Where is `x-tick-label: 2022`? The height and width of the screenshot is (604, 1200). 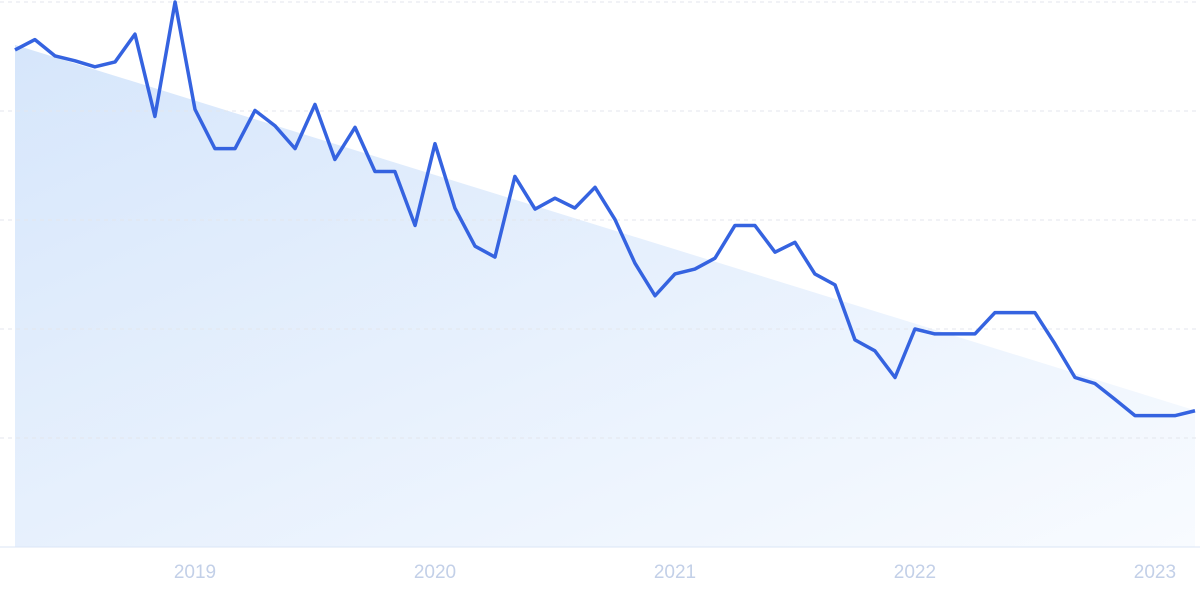 x-tick-label: 2022 is located at coordinates (915, 572).